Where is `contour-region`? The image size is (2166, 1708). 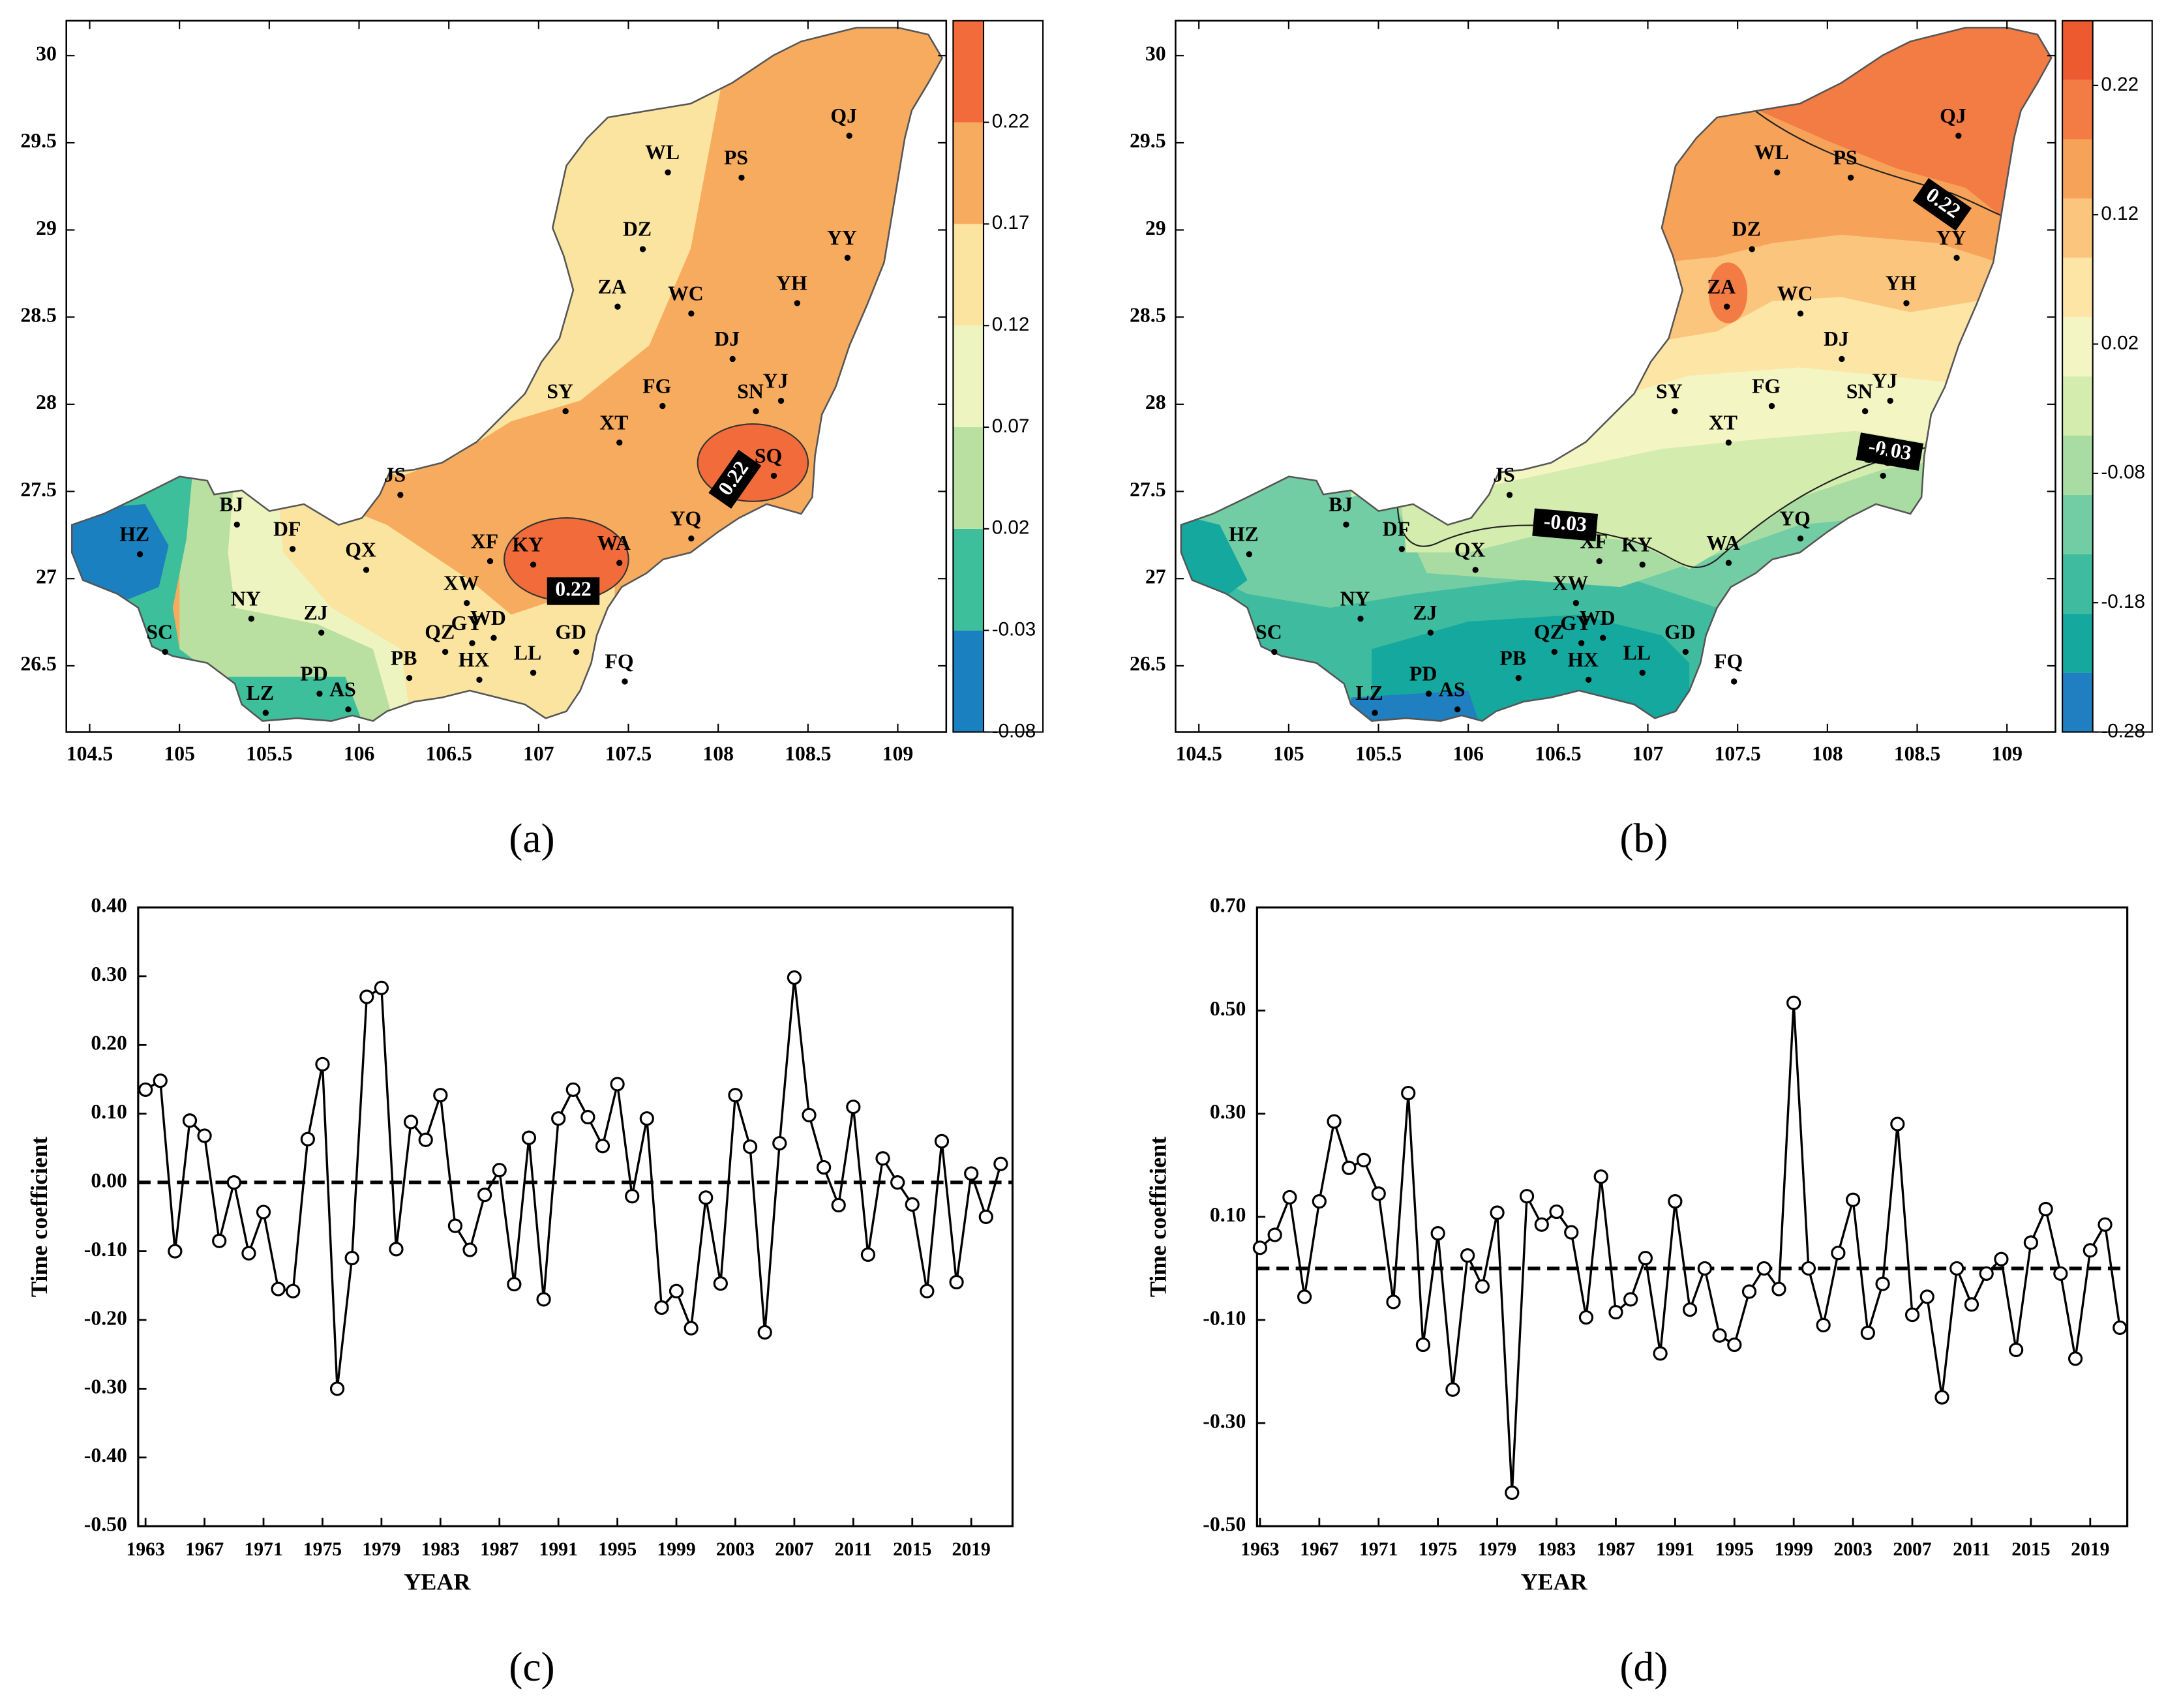
contour-region is located at coordinates (120, 552).